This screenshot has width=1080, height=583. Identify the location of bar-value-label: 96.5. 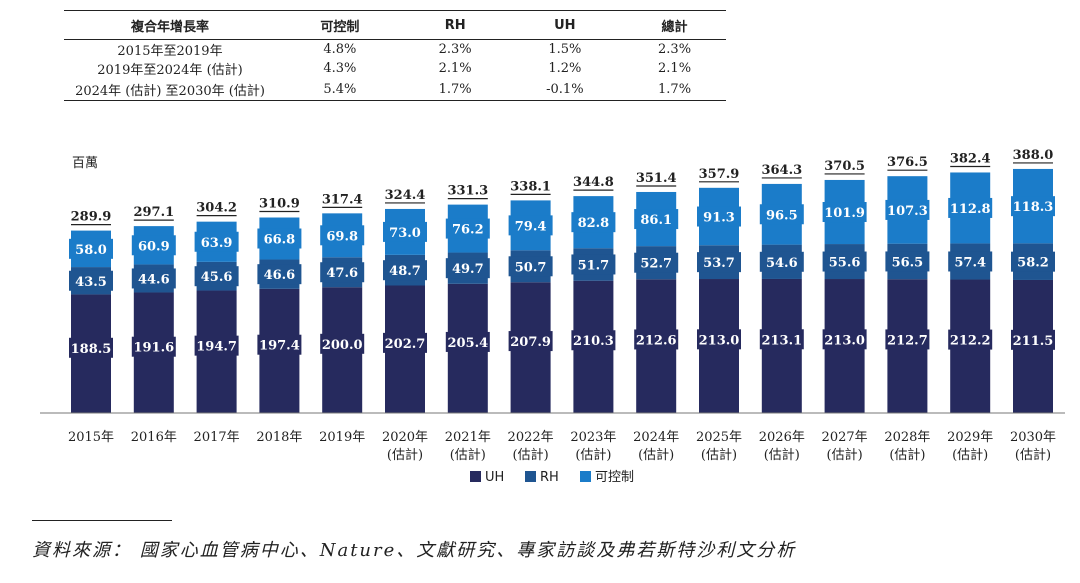
(782, 215).